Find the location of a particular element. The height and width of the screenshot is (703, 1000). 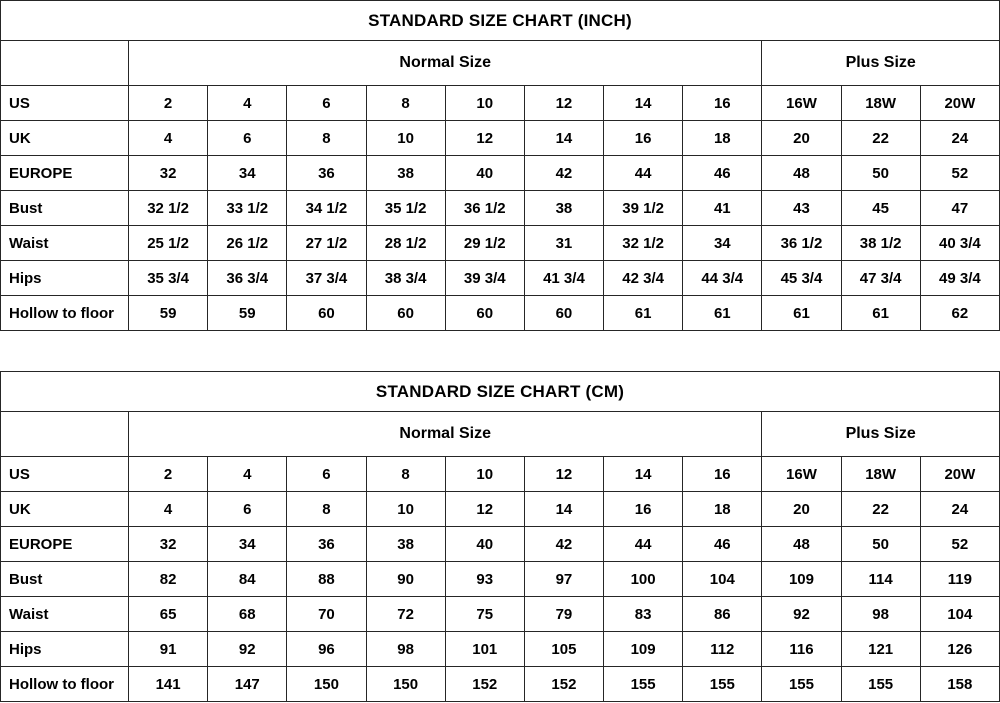

size-cell: 39 1/2 is located at coordinates (643, 208).